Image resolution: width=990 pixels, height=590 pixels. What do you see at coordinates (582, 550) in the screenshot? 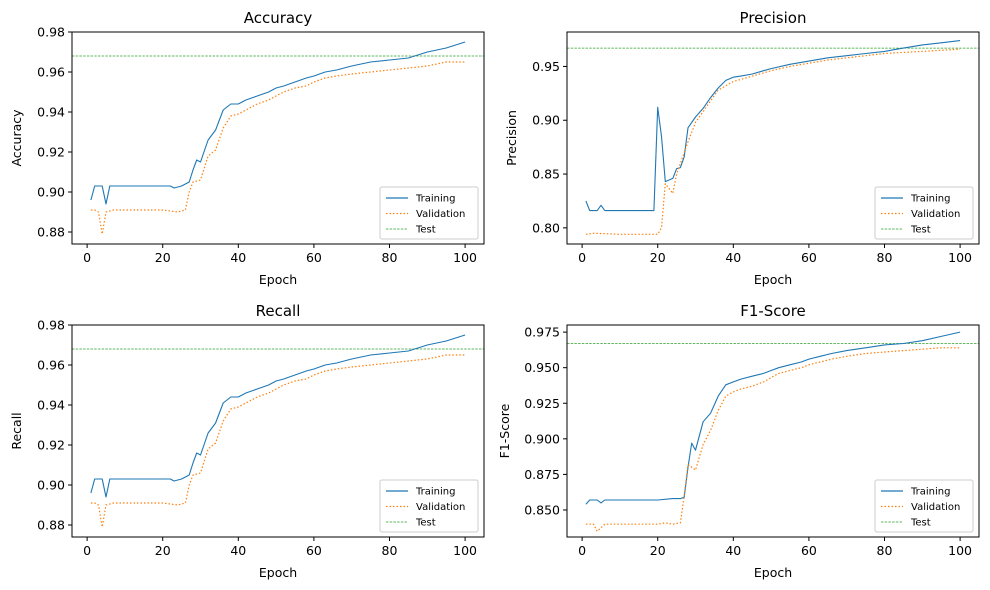
I see `chart-f1-score-xtick-label: 0` at bounding box center [582, 550].